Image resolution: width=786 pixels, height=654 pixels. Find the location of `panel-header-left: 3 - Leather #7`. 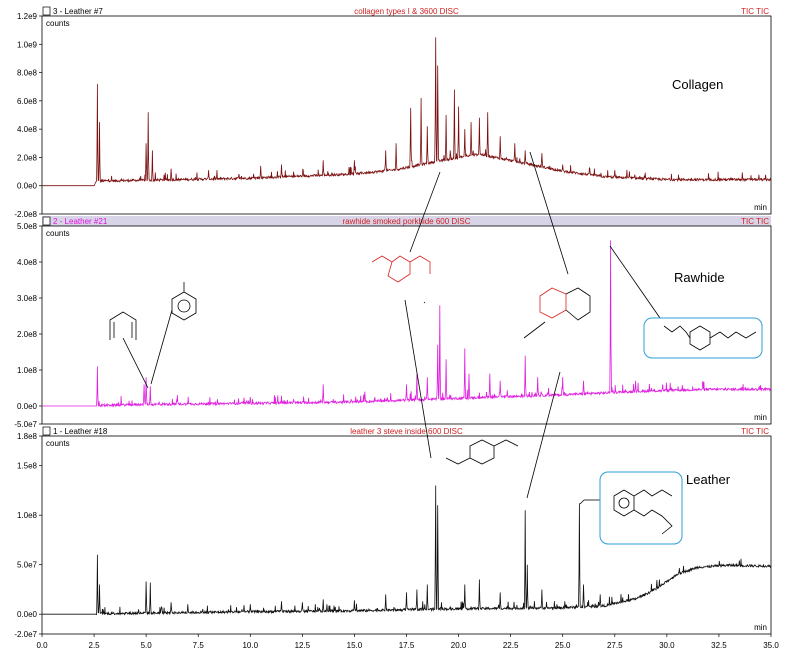

panel-header-left: 3 - Leather #7 is located at coordinates (78, 11).